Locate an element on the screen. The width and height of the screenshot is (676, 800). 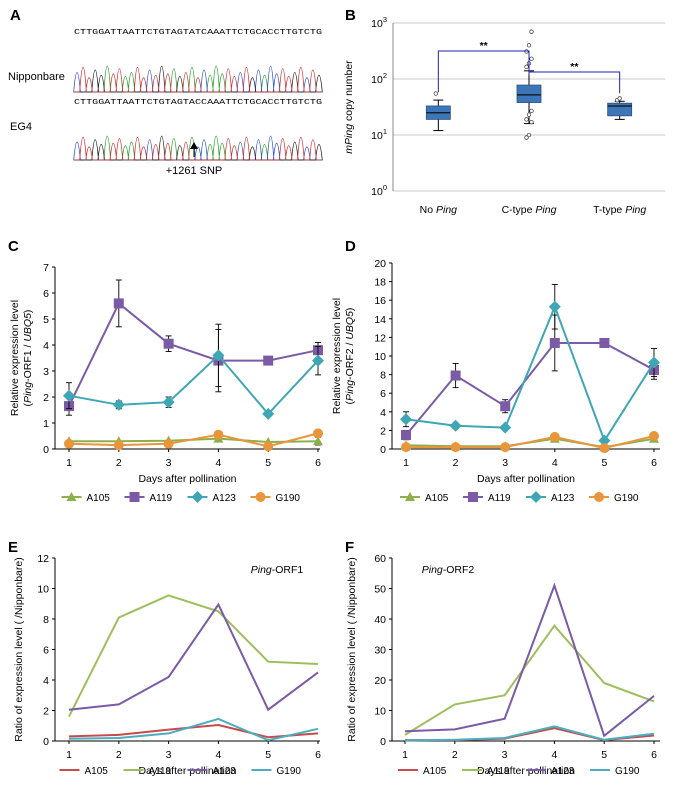
y-tick-label: 20 is located at coordinates (380, 681).